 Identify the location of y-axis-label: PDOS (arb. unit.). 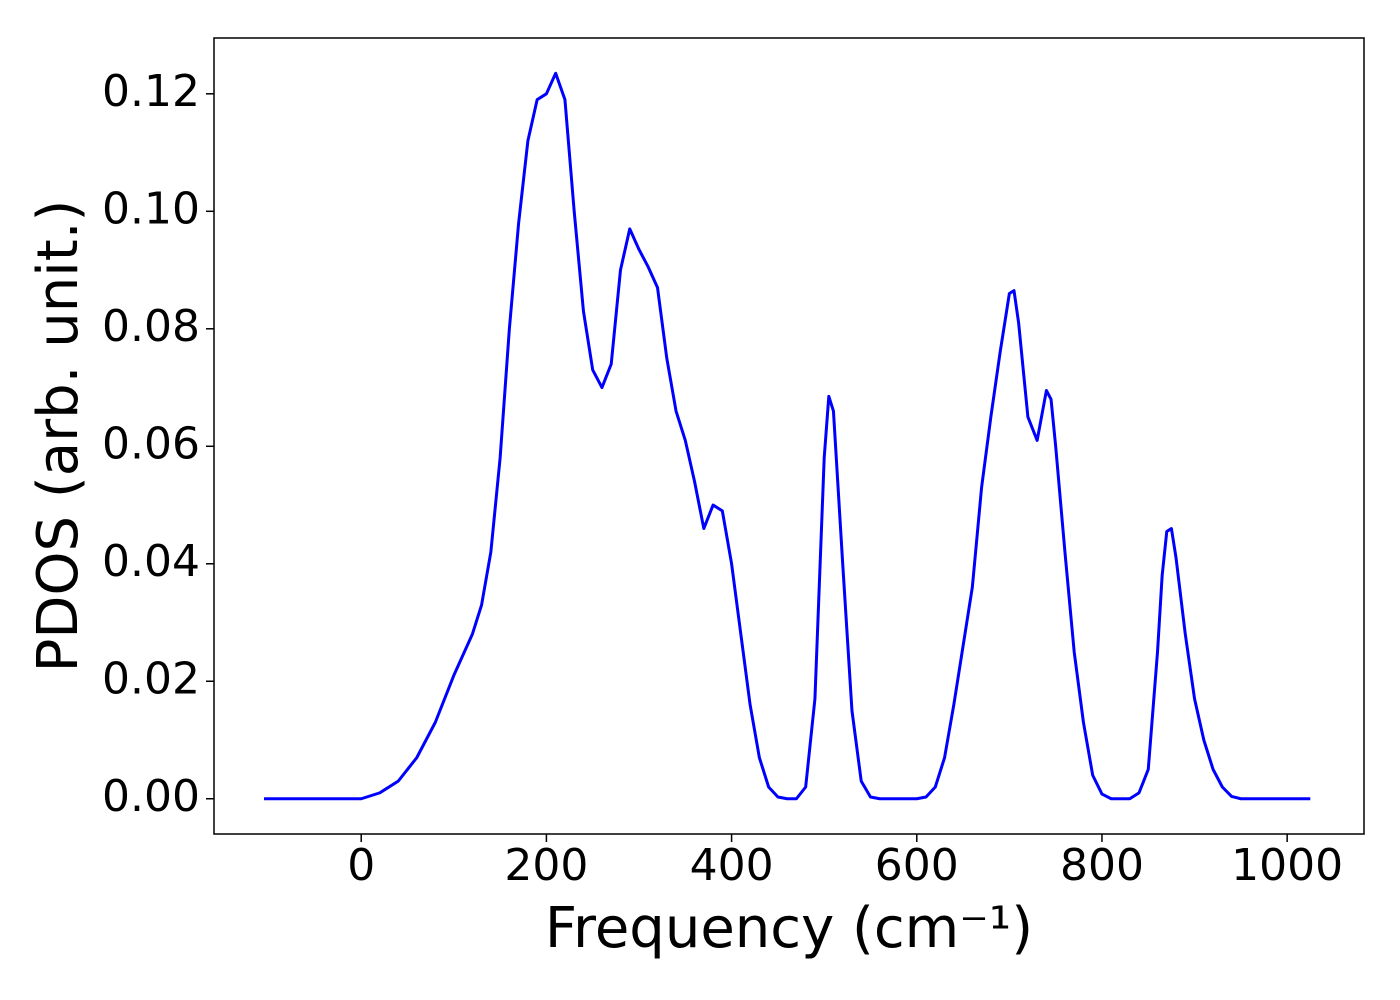
(58, 436).